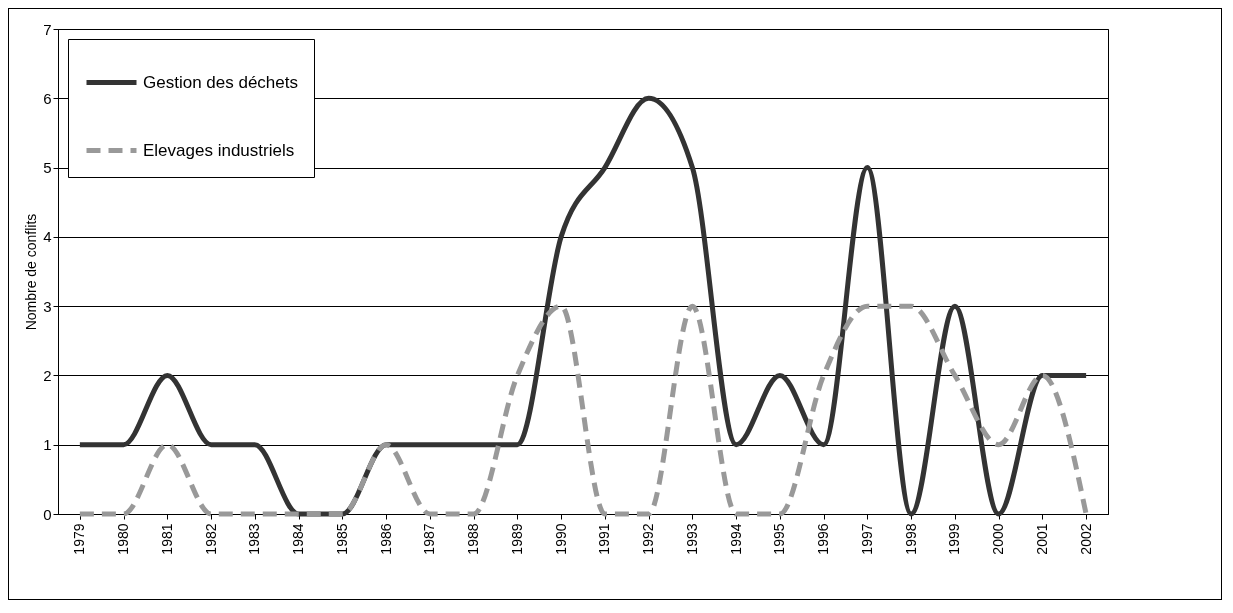  Describe the element at coordinates (429, 539) in the screenshot. I see `x-tick-label: 1987` at that location.